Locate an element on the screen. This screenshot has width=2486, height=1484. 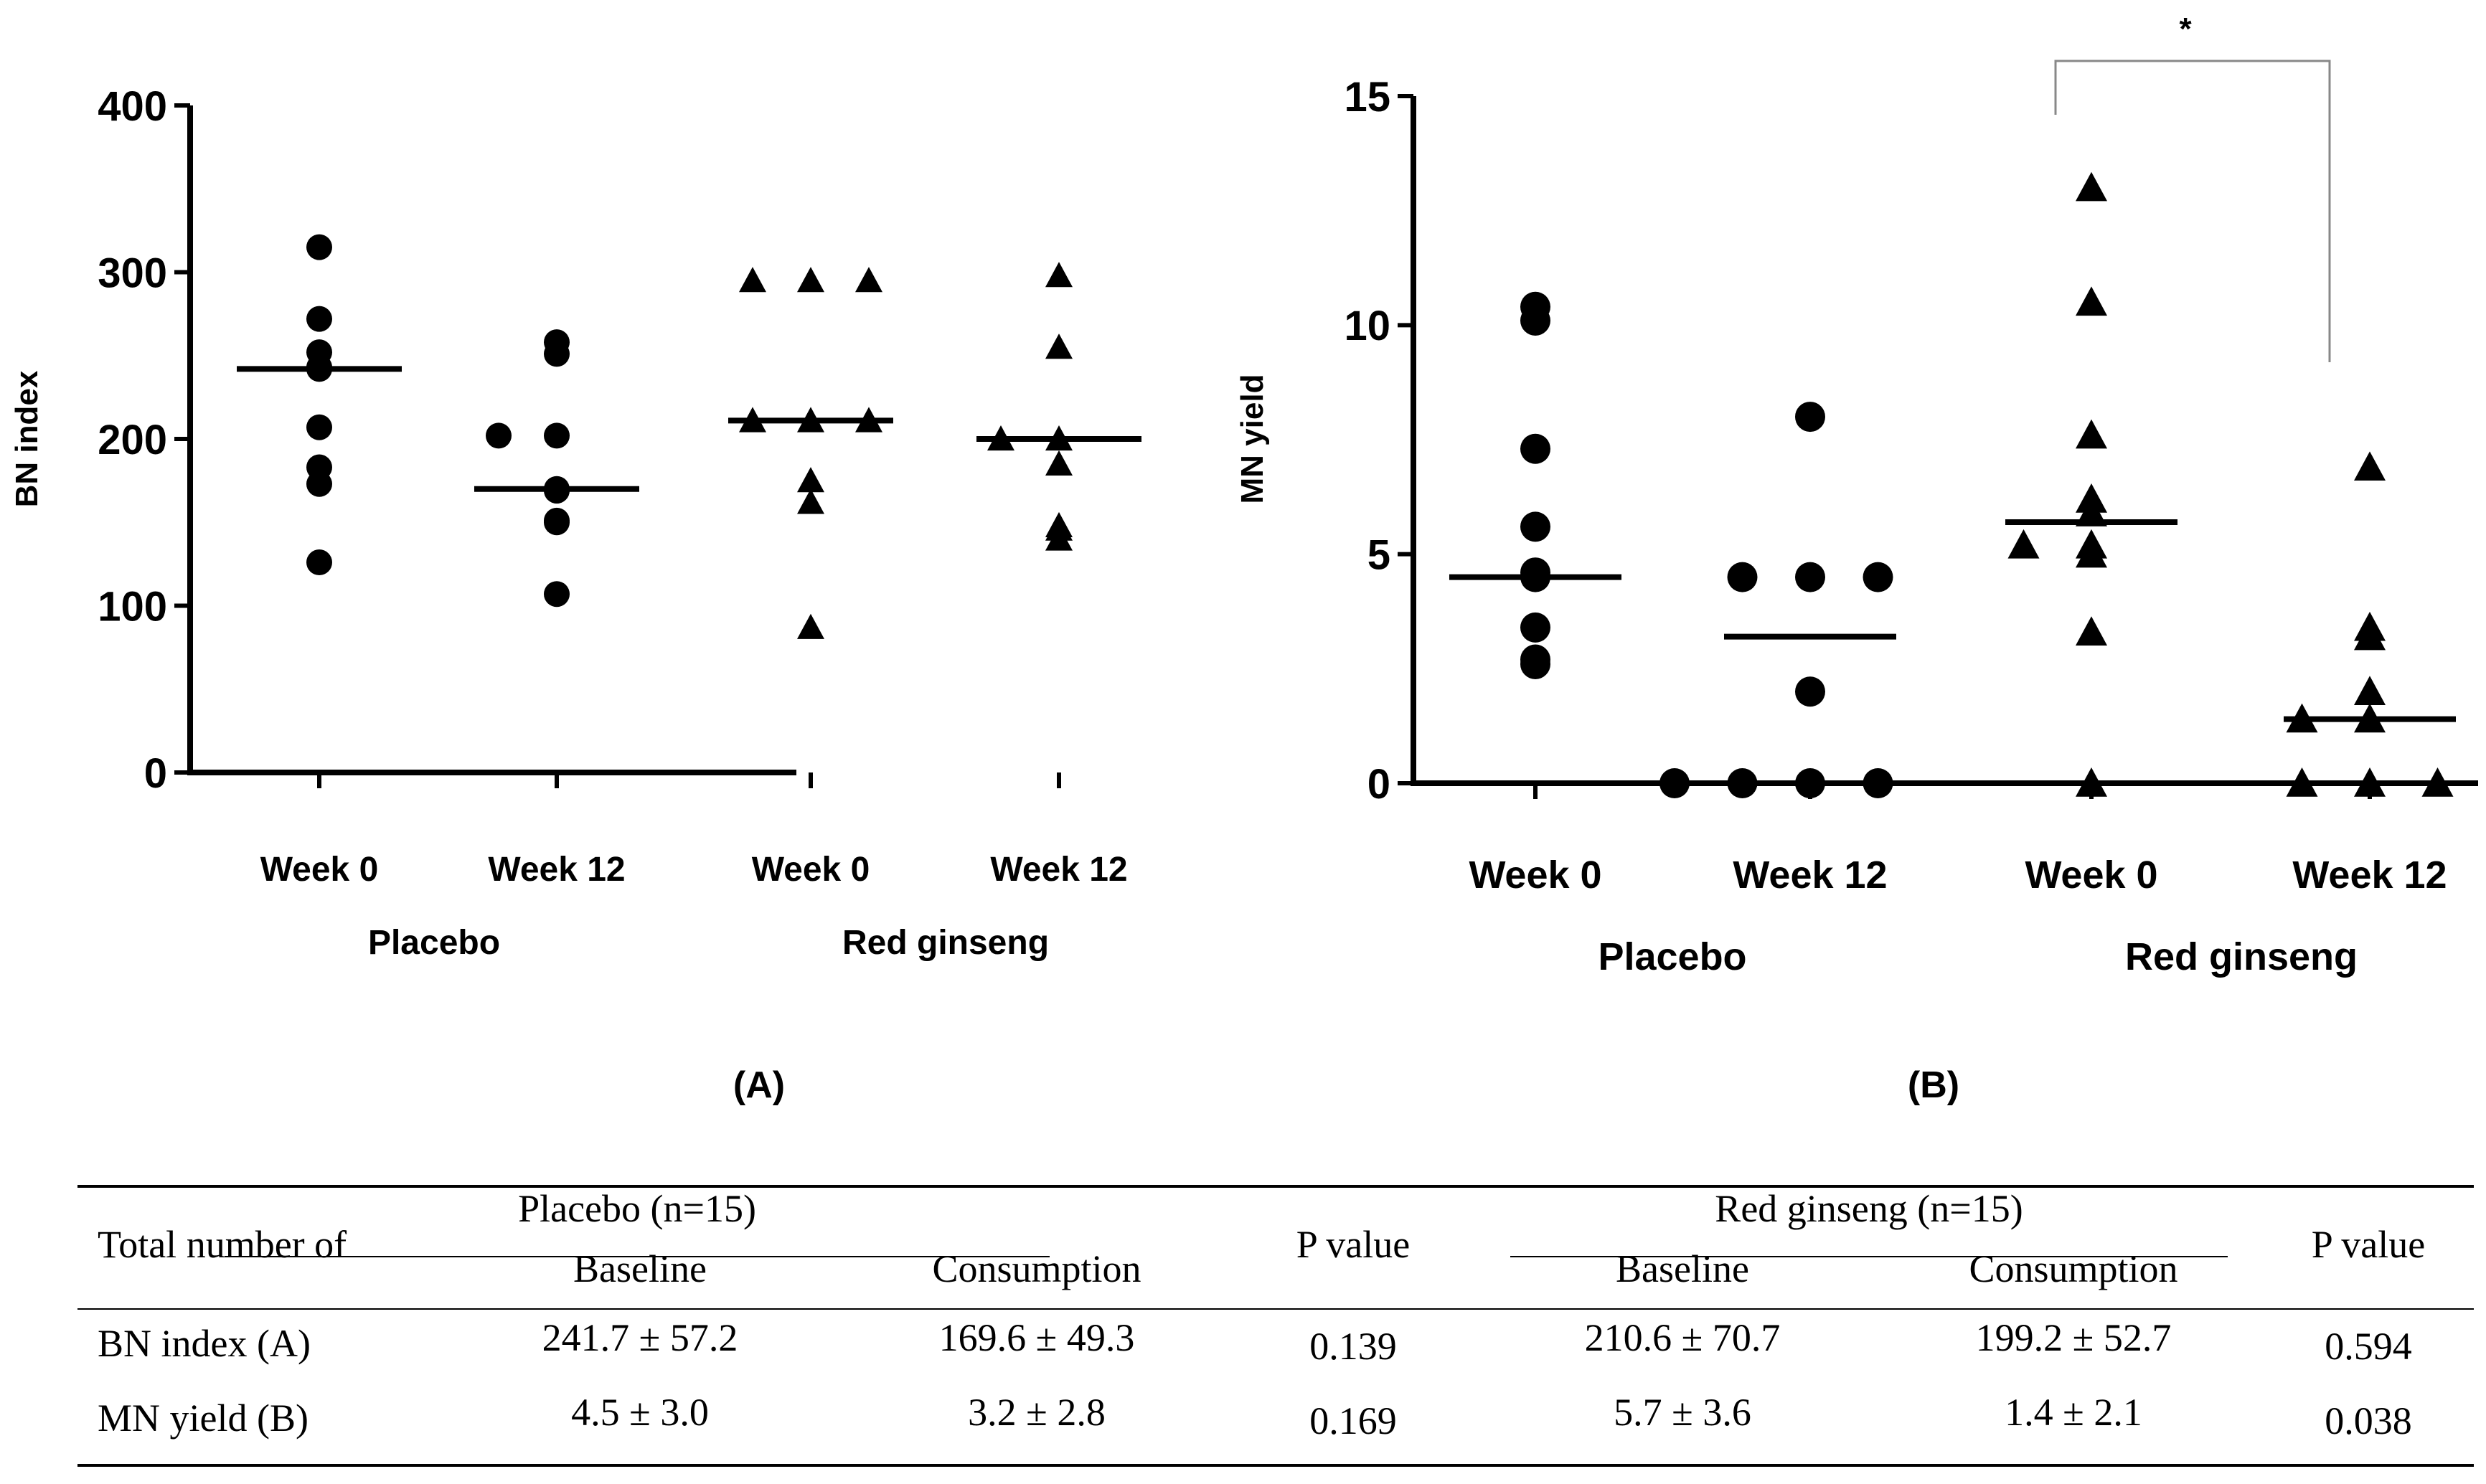
table-placebo-consumption-header: Consumption is located at coordinates (1036, 1268).